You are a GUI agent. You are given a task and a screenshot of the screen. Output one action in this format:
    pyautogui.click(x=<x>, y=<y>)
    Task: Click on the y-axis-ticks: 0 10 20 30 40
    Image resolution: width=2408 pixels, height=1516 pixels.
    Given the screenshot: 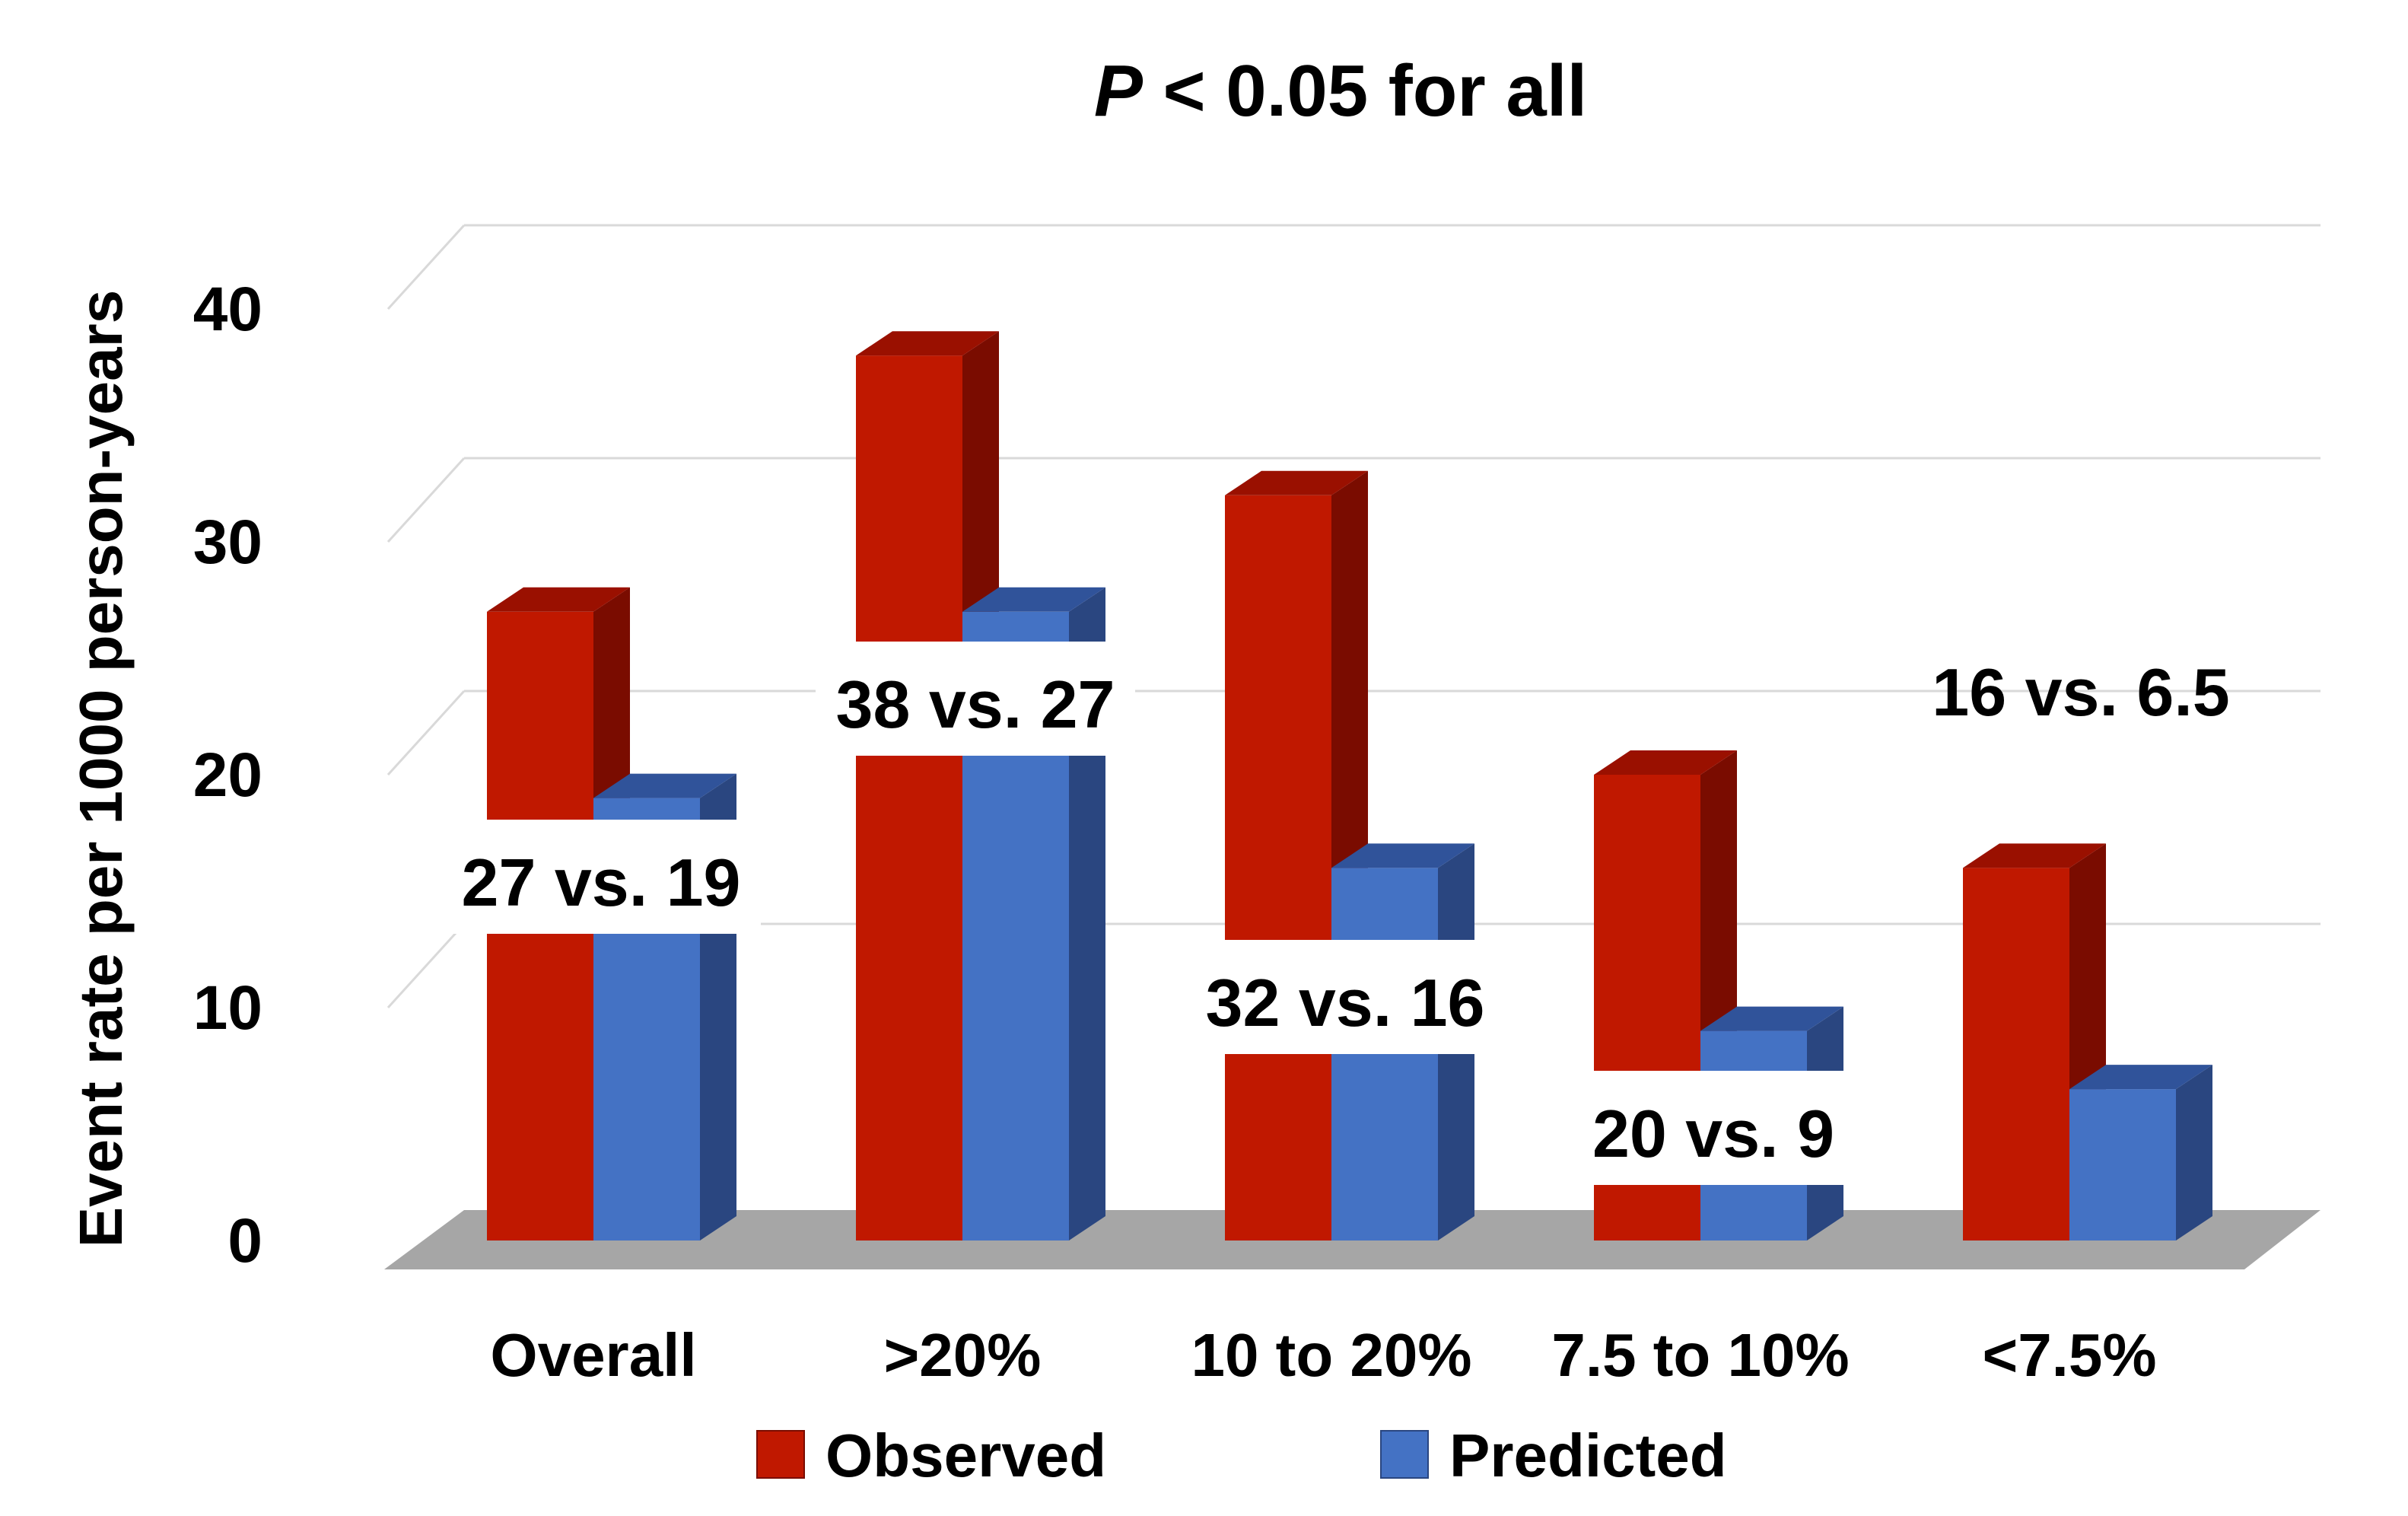 What is the action you would take?
    pyautogui.click(x=227, y=776)
    